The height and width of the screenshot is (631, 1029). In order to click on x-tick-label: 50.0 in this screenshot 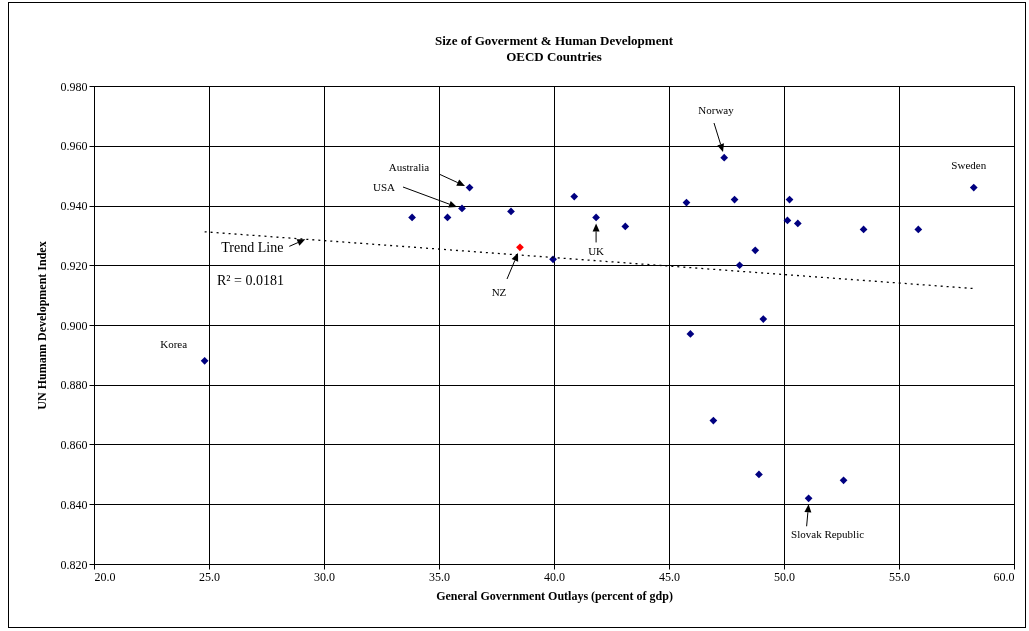, I will do `click(784, 576)`.